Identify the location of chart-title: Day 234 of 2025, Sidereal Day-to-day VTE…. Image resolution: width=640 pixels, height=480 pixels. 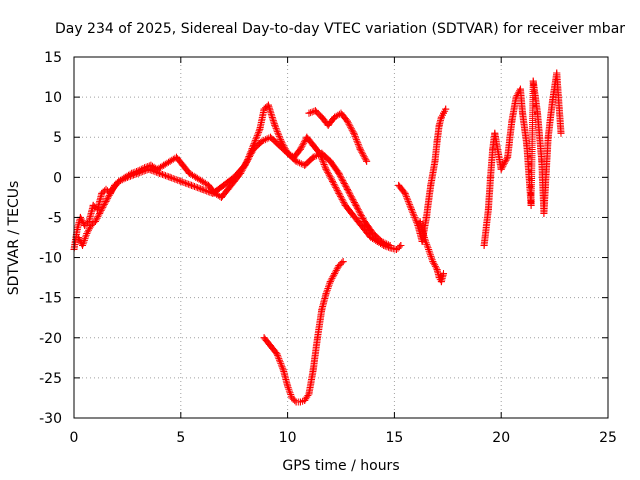
(340, 29).